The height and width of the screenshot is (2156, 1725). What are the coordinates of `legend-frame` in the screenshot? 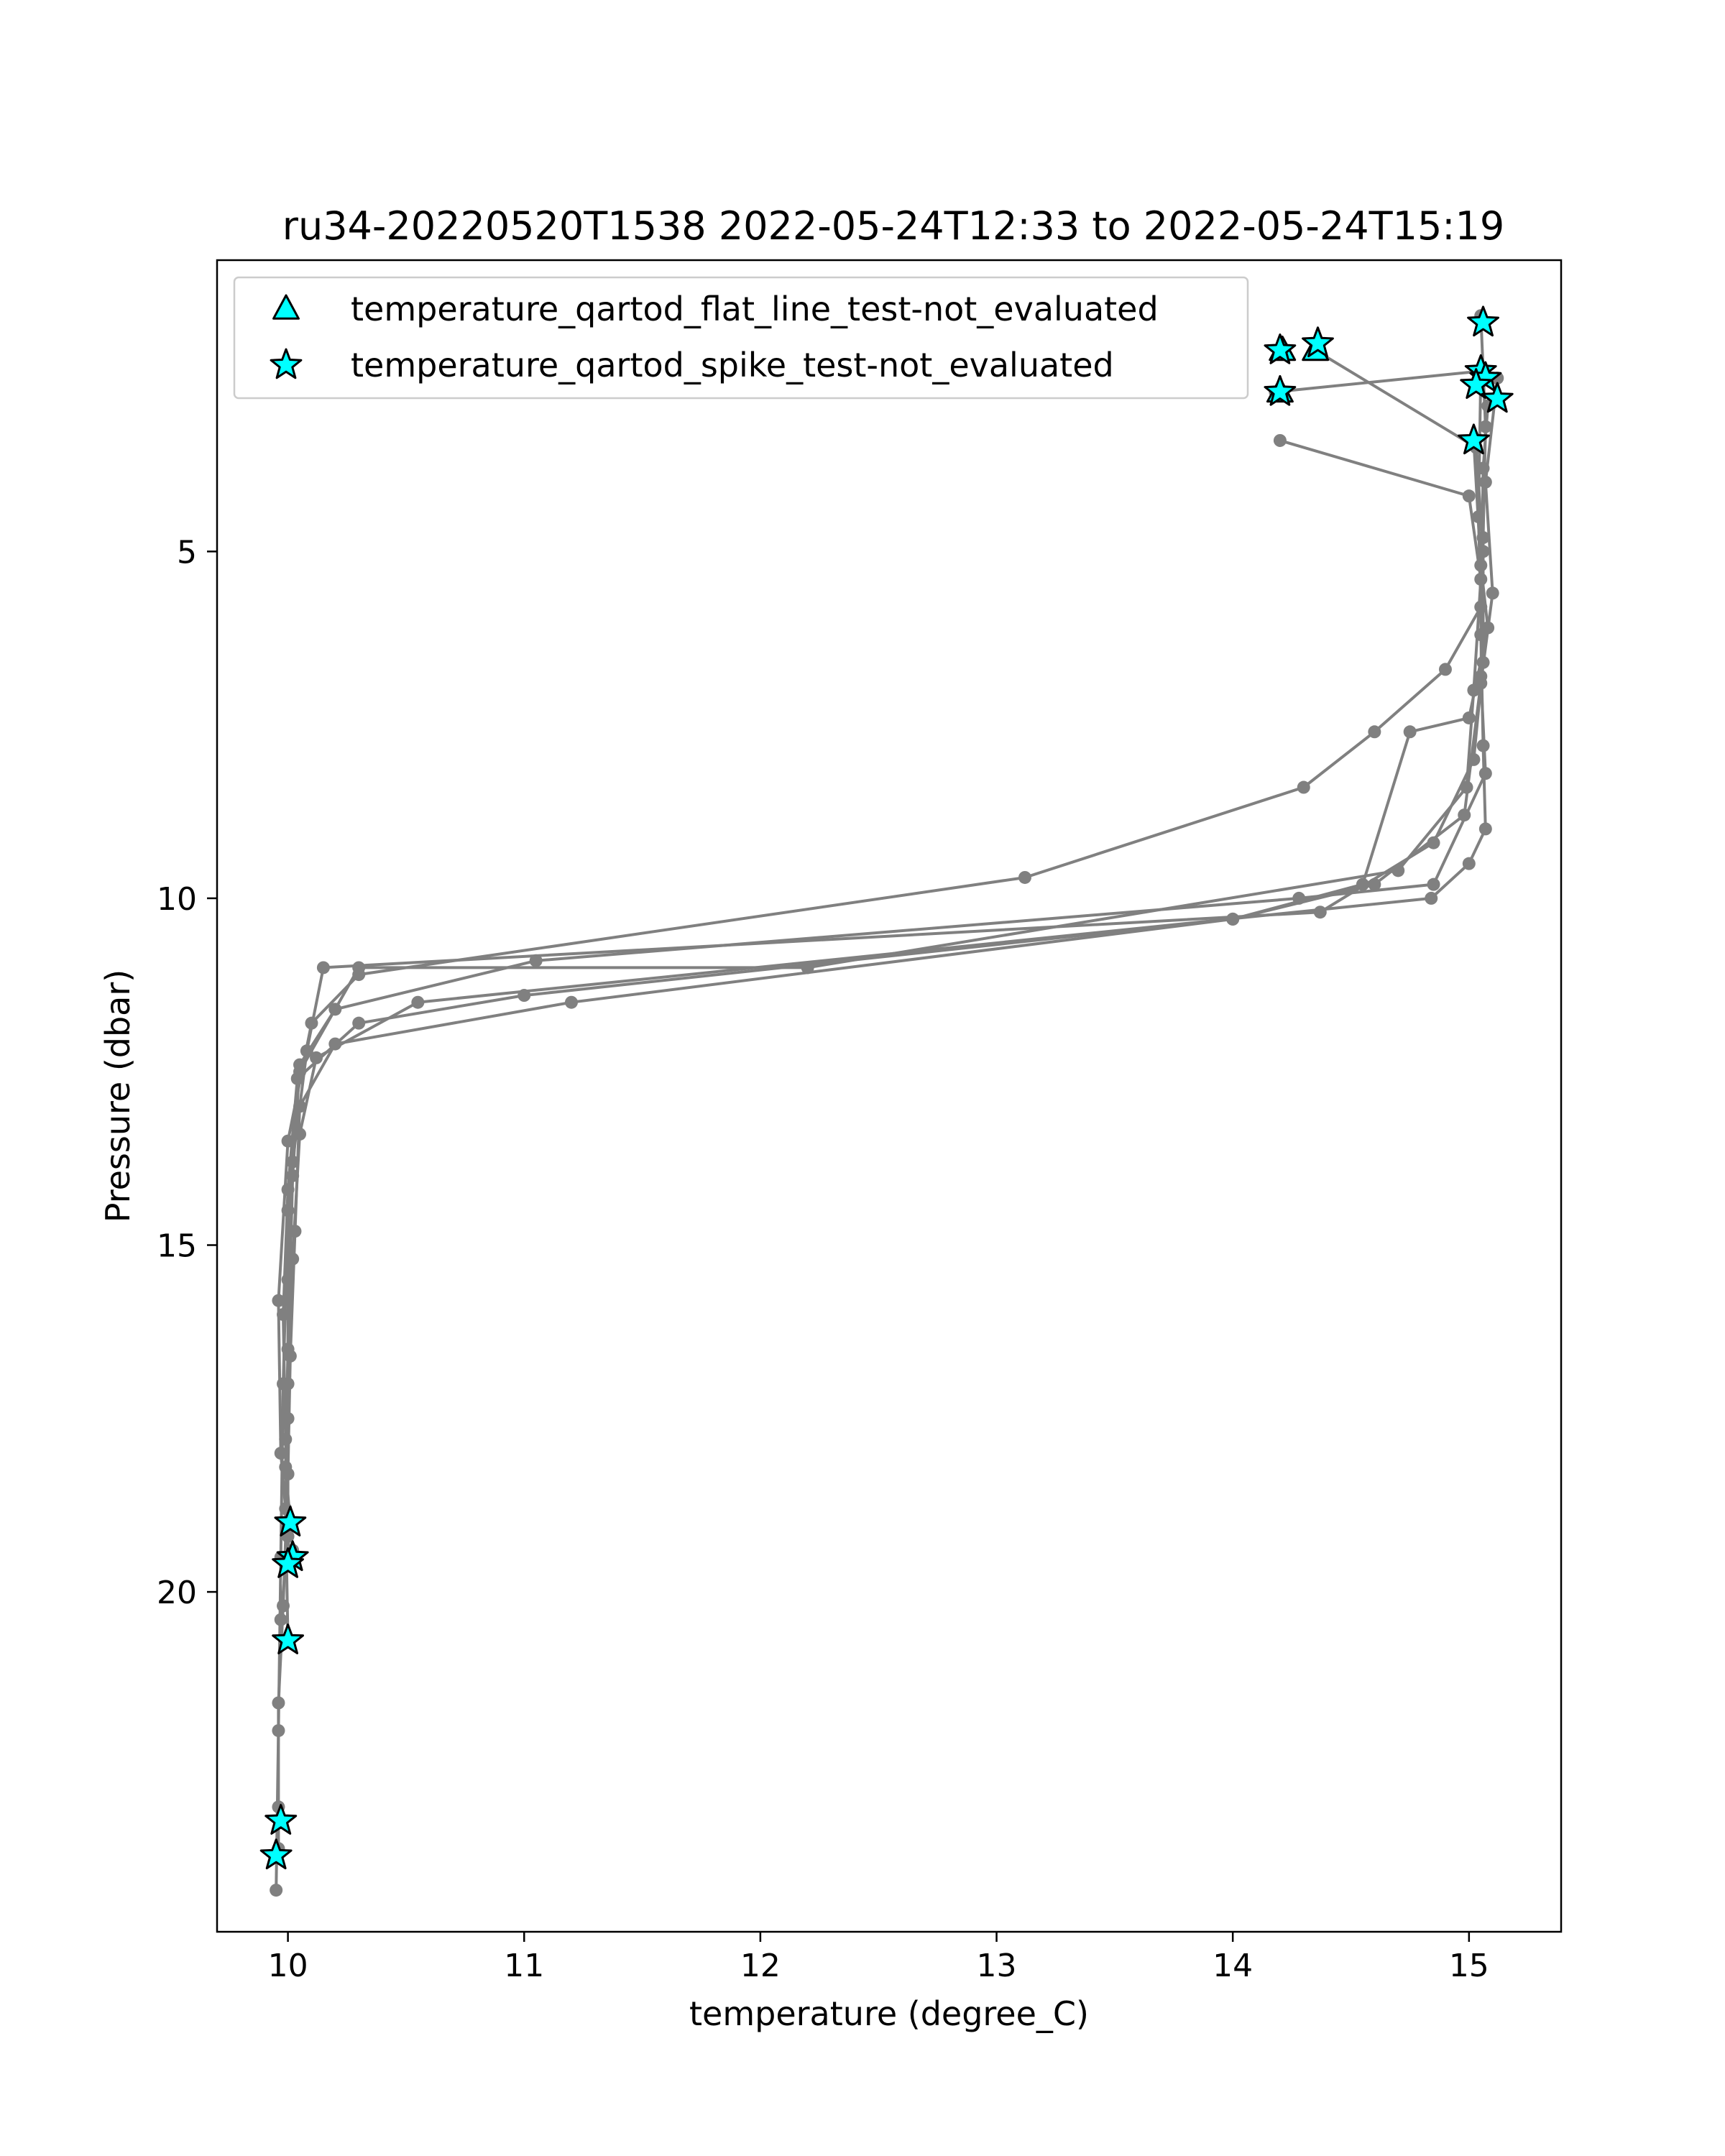 It's located at (741, 338).